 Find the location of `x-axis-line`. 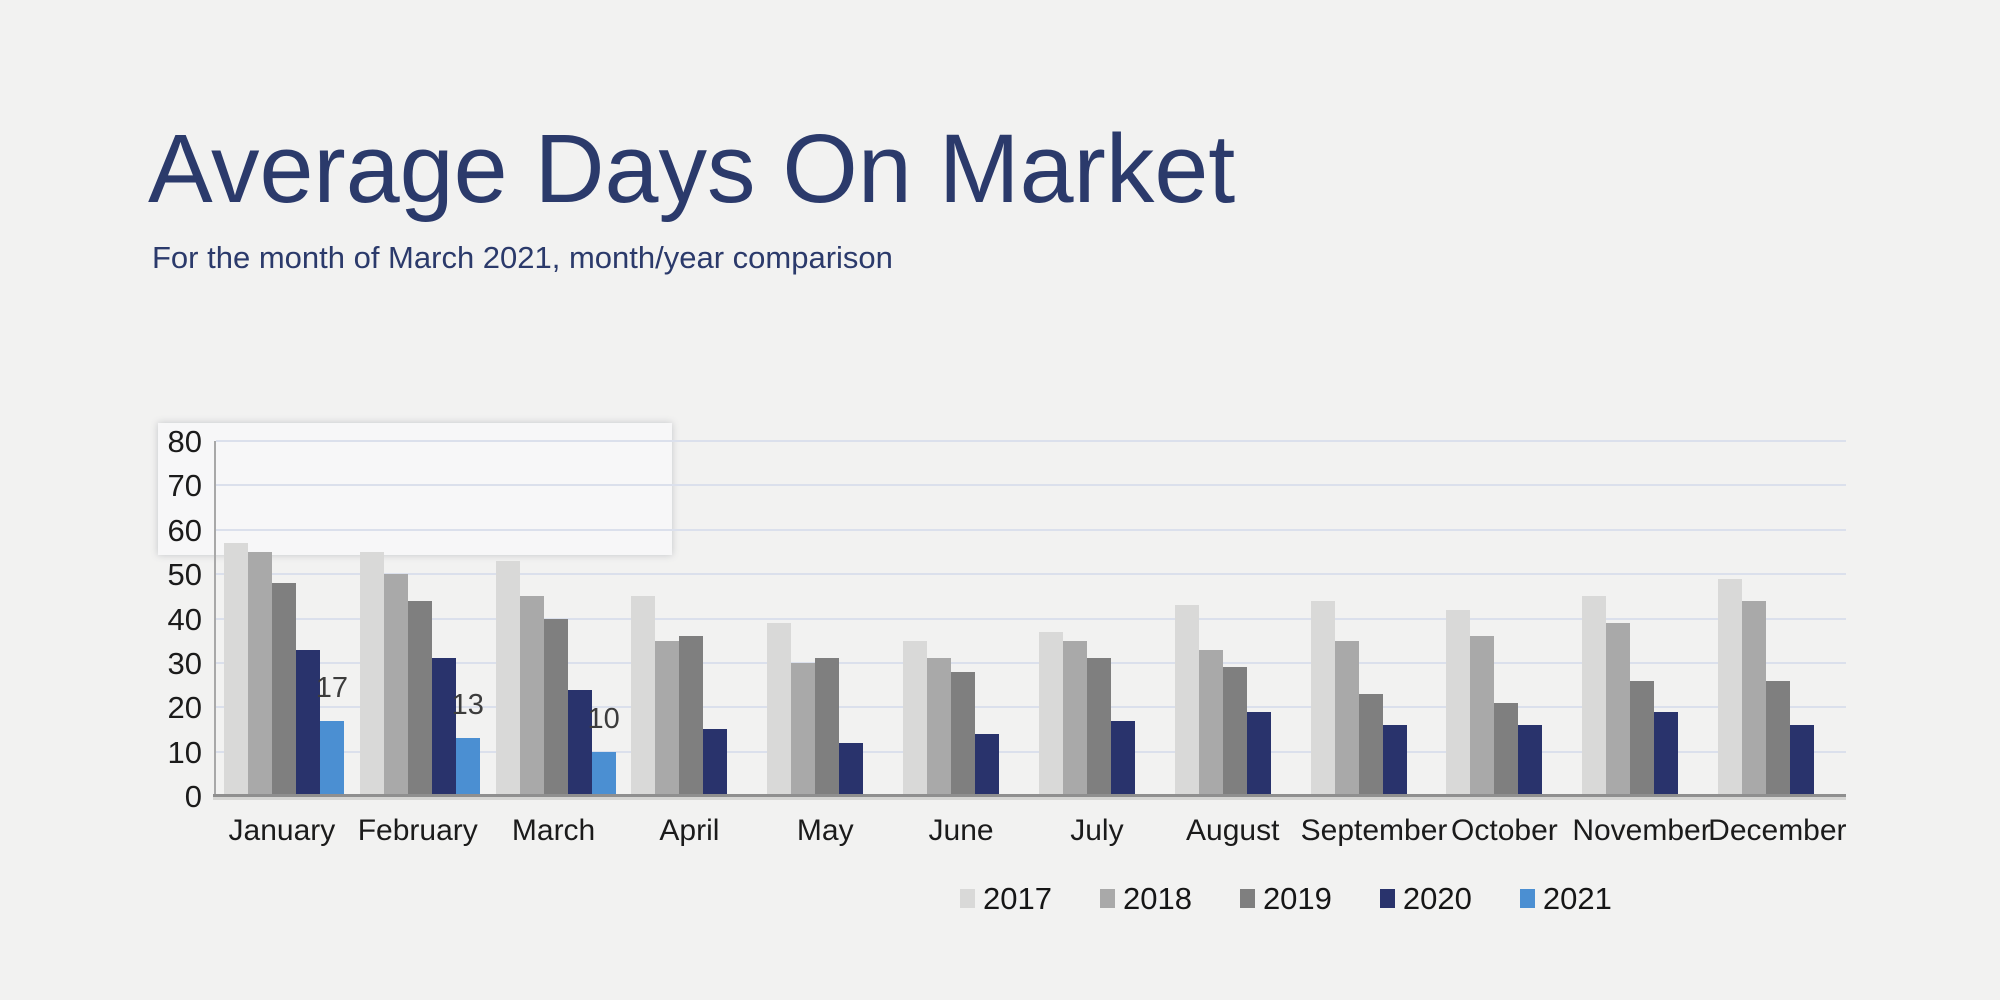

x-axis-line is located at coordinates (1029, 795).